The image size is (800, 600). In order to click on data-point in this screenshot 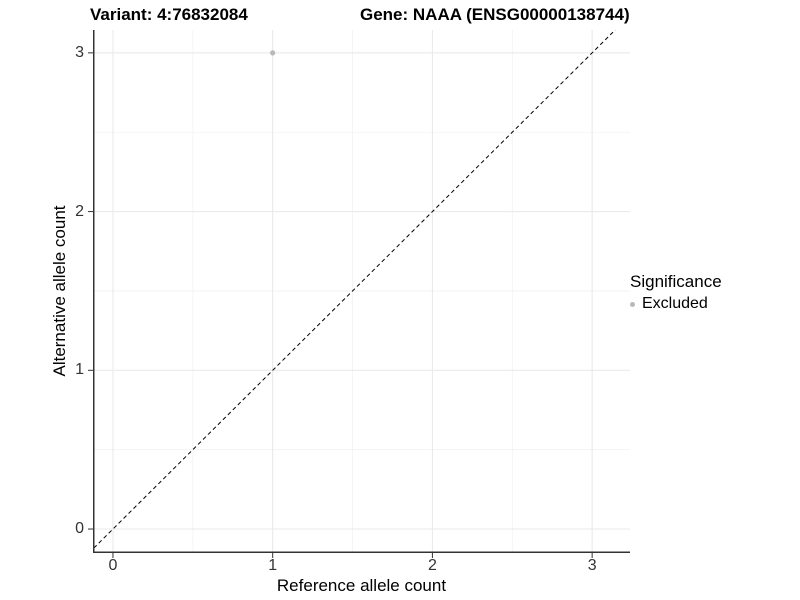, I will do `click(273, 53)`.